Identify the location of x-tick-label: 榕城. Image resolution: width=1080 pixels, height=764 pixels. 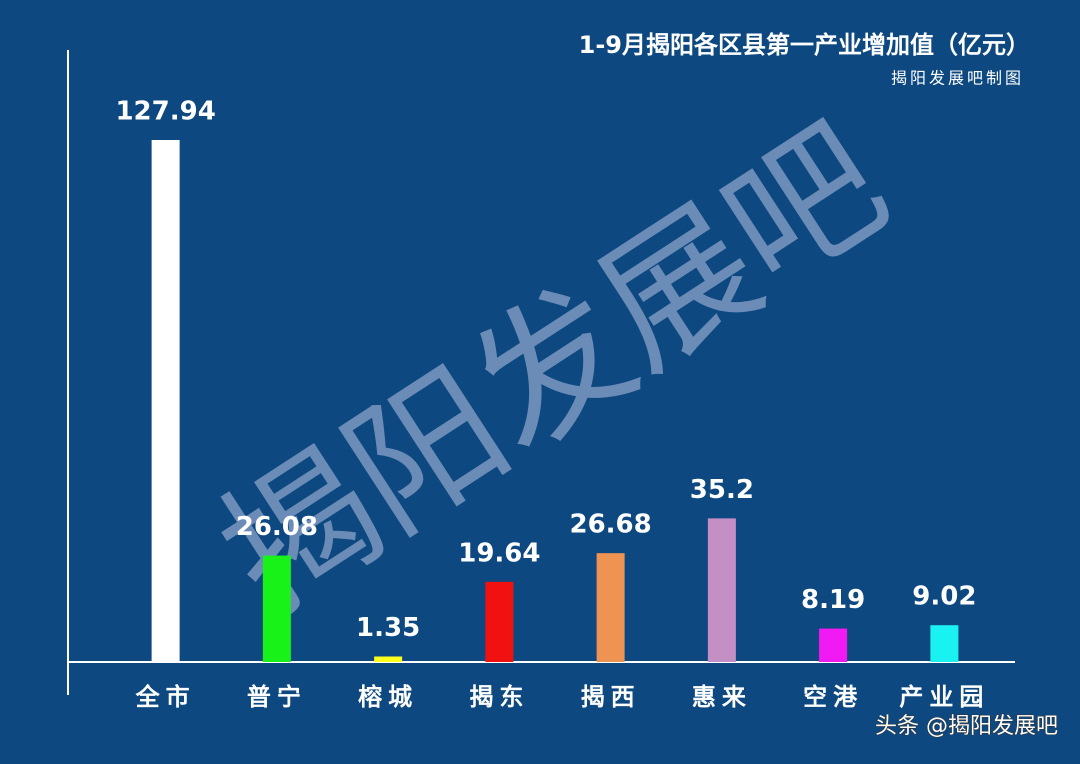
(388, 697).